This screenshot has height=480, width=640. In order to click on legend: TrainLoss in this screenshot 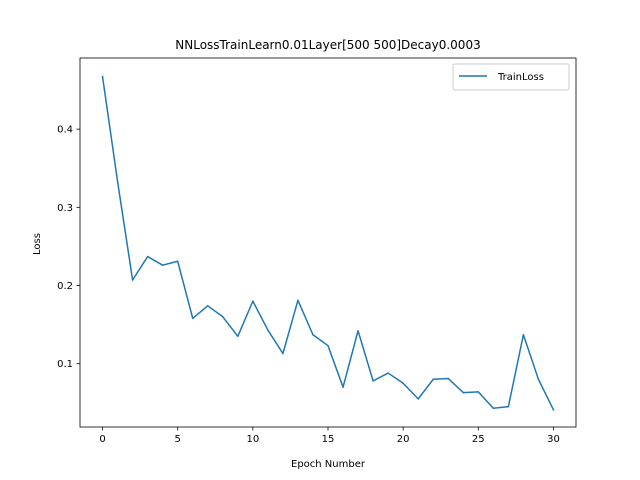, I will do `click(511, 77)`.